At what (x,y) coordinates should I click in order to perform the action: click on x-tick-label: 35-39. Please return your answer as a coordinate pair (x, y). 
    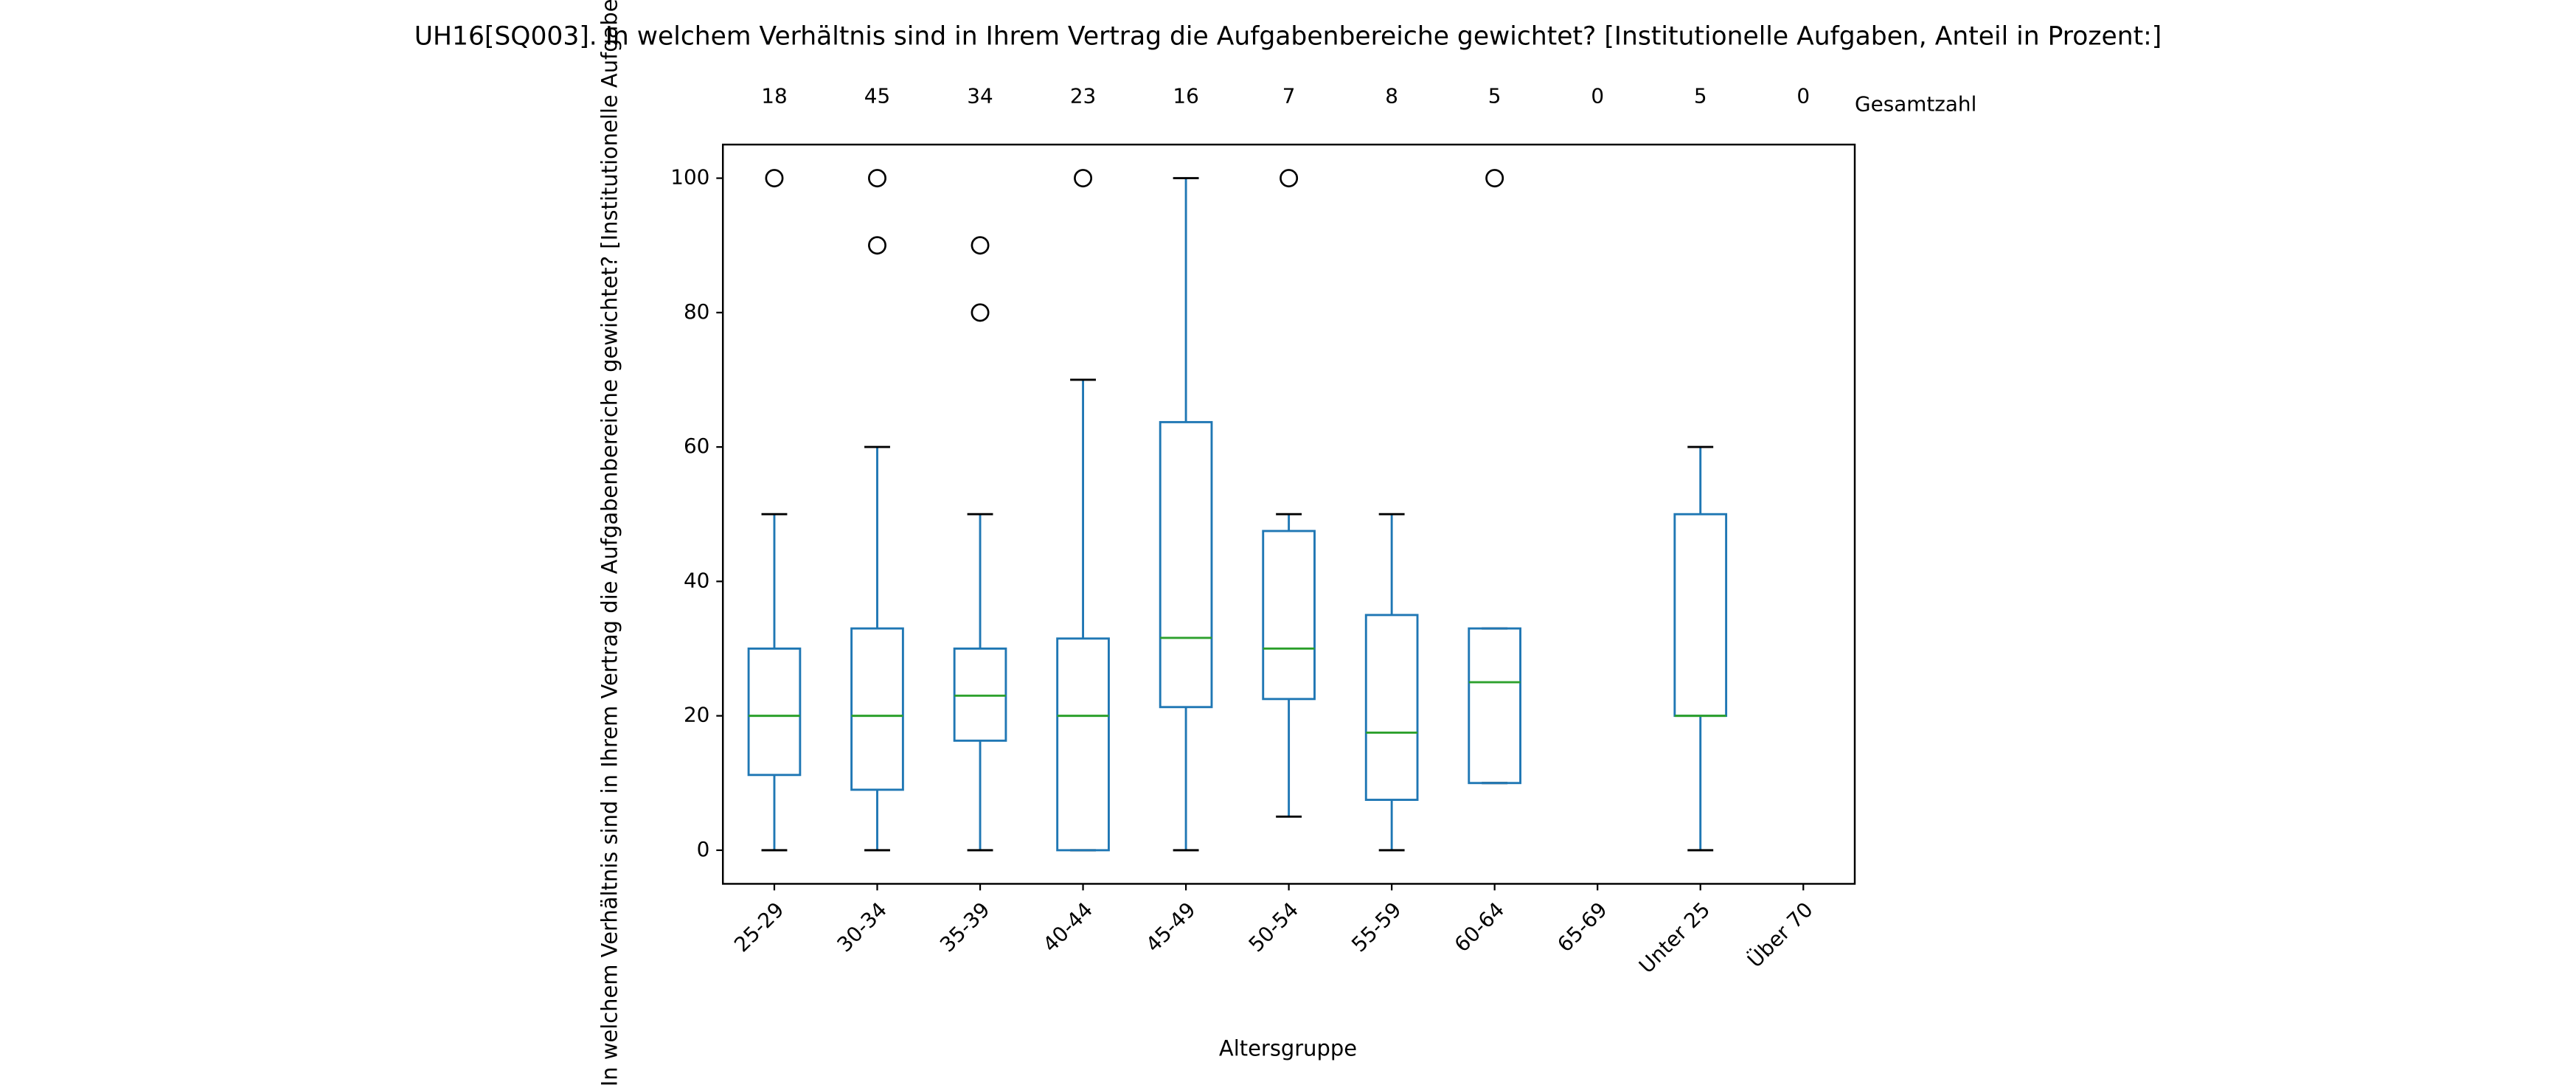
    Looking at the image, I should click on (965, 928).